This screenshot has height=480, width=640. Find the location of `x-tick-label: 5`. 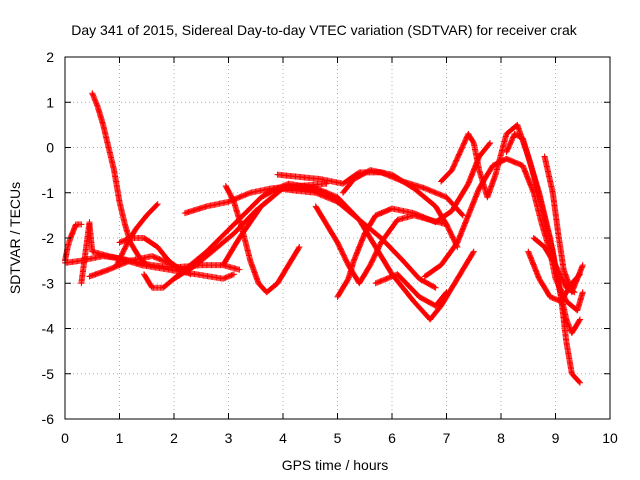

x-tick-label: 5 is located at coordinates (338, 438).